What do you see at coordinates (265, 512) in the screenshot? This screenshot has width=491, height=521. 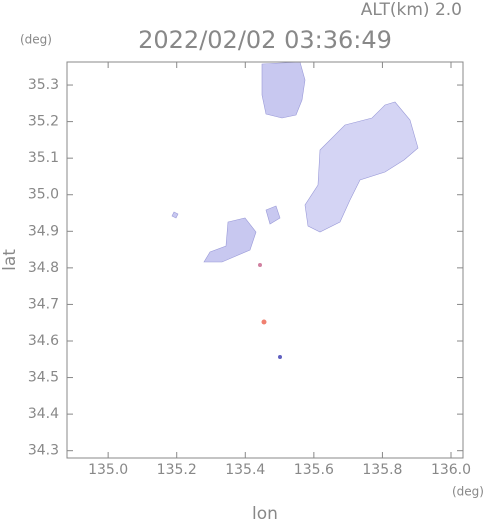 I see `x-axis-label: lon` at bounding box center [265, 512].